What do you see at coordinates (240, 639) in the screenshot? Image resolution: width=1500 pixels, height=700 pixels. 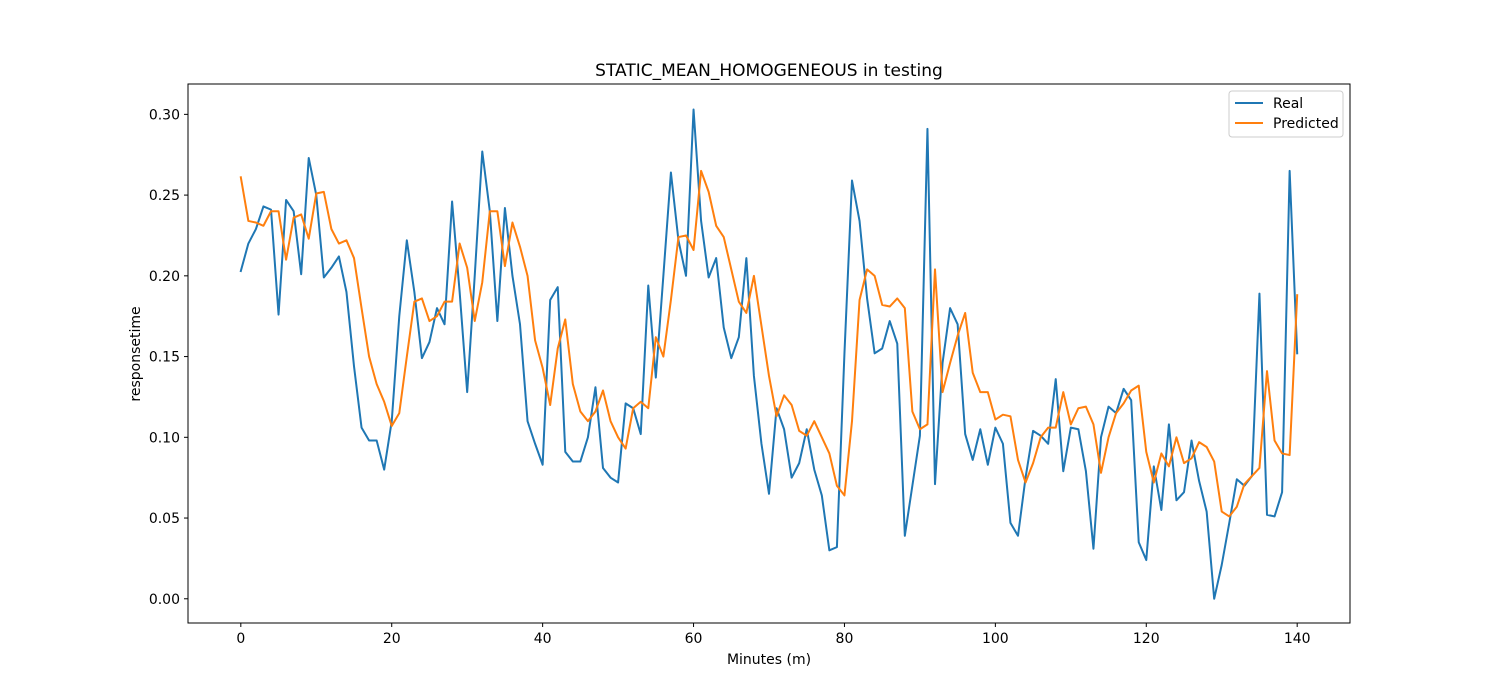 I see `x-tick-label: 0` at bounding box center [240, 639].